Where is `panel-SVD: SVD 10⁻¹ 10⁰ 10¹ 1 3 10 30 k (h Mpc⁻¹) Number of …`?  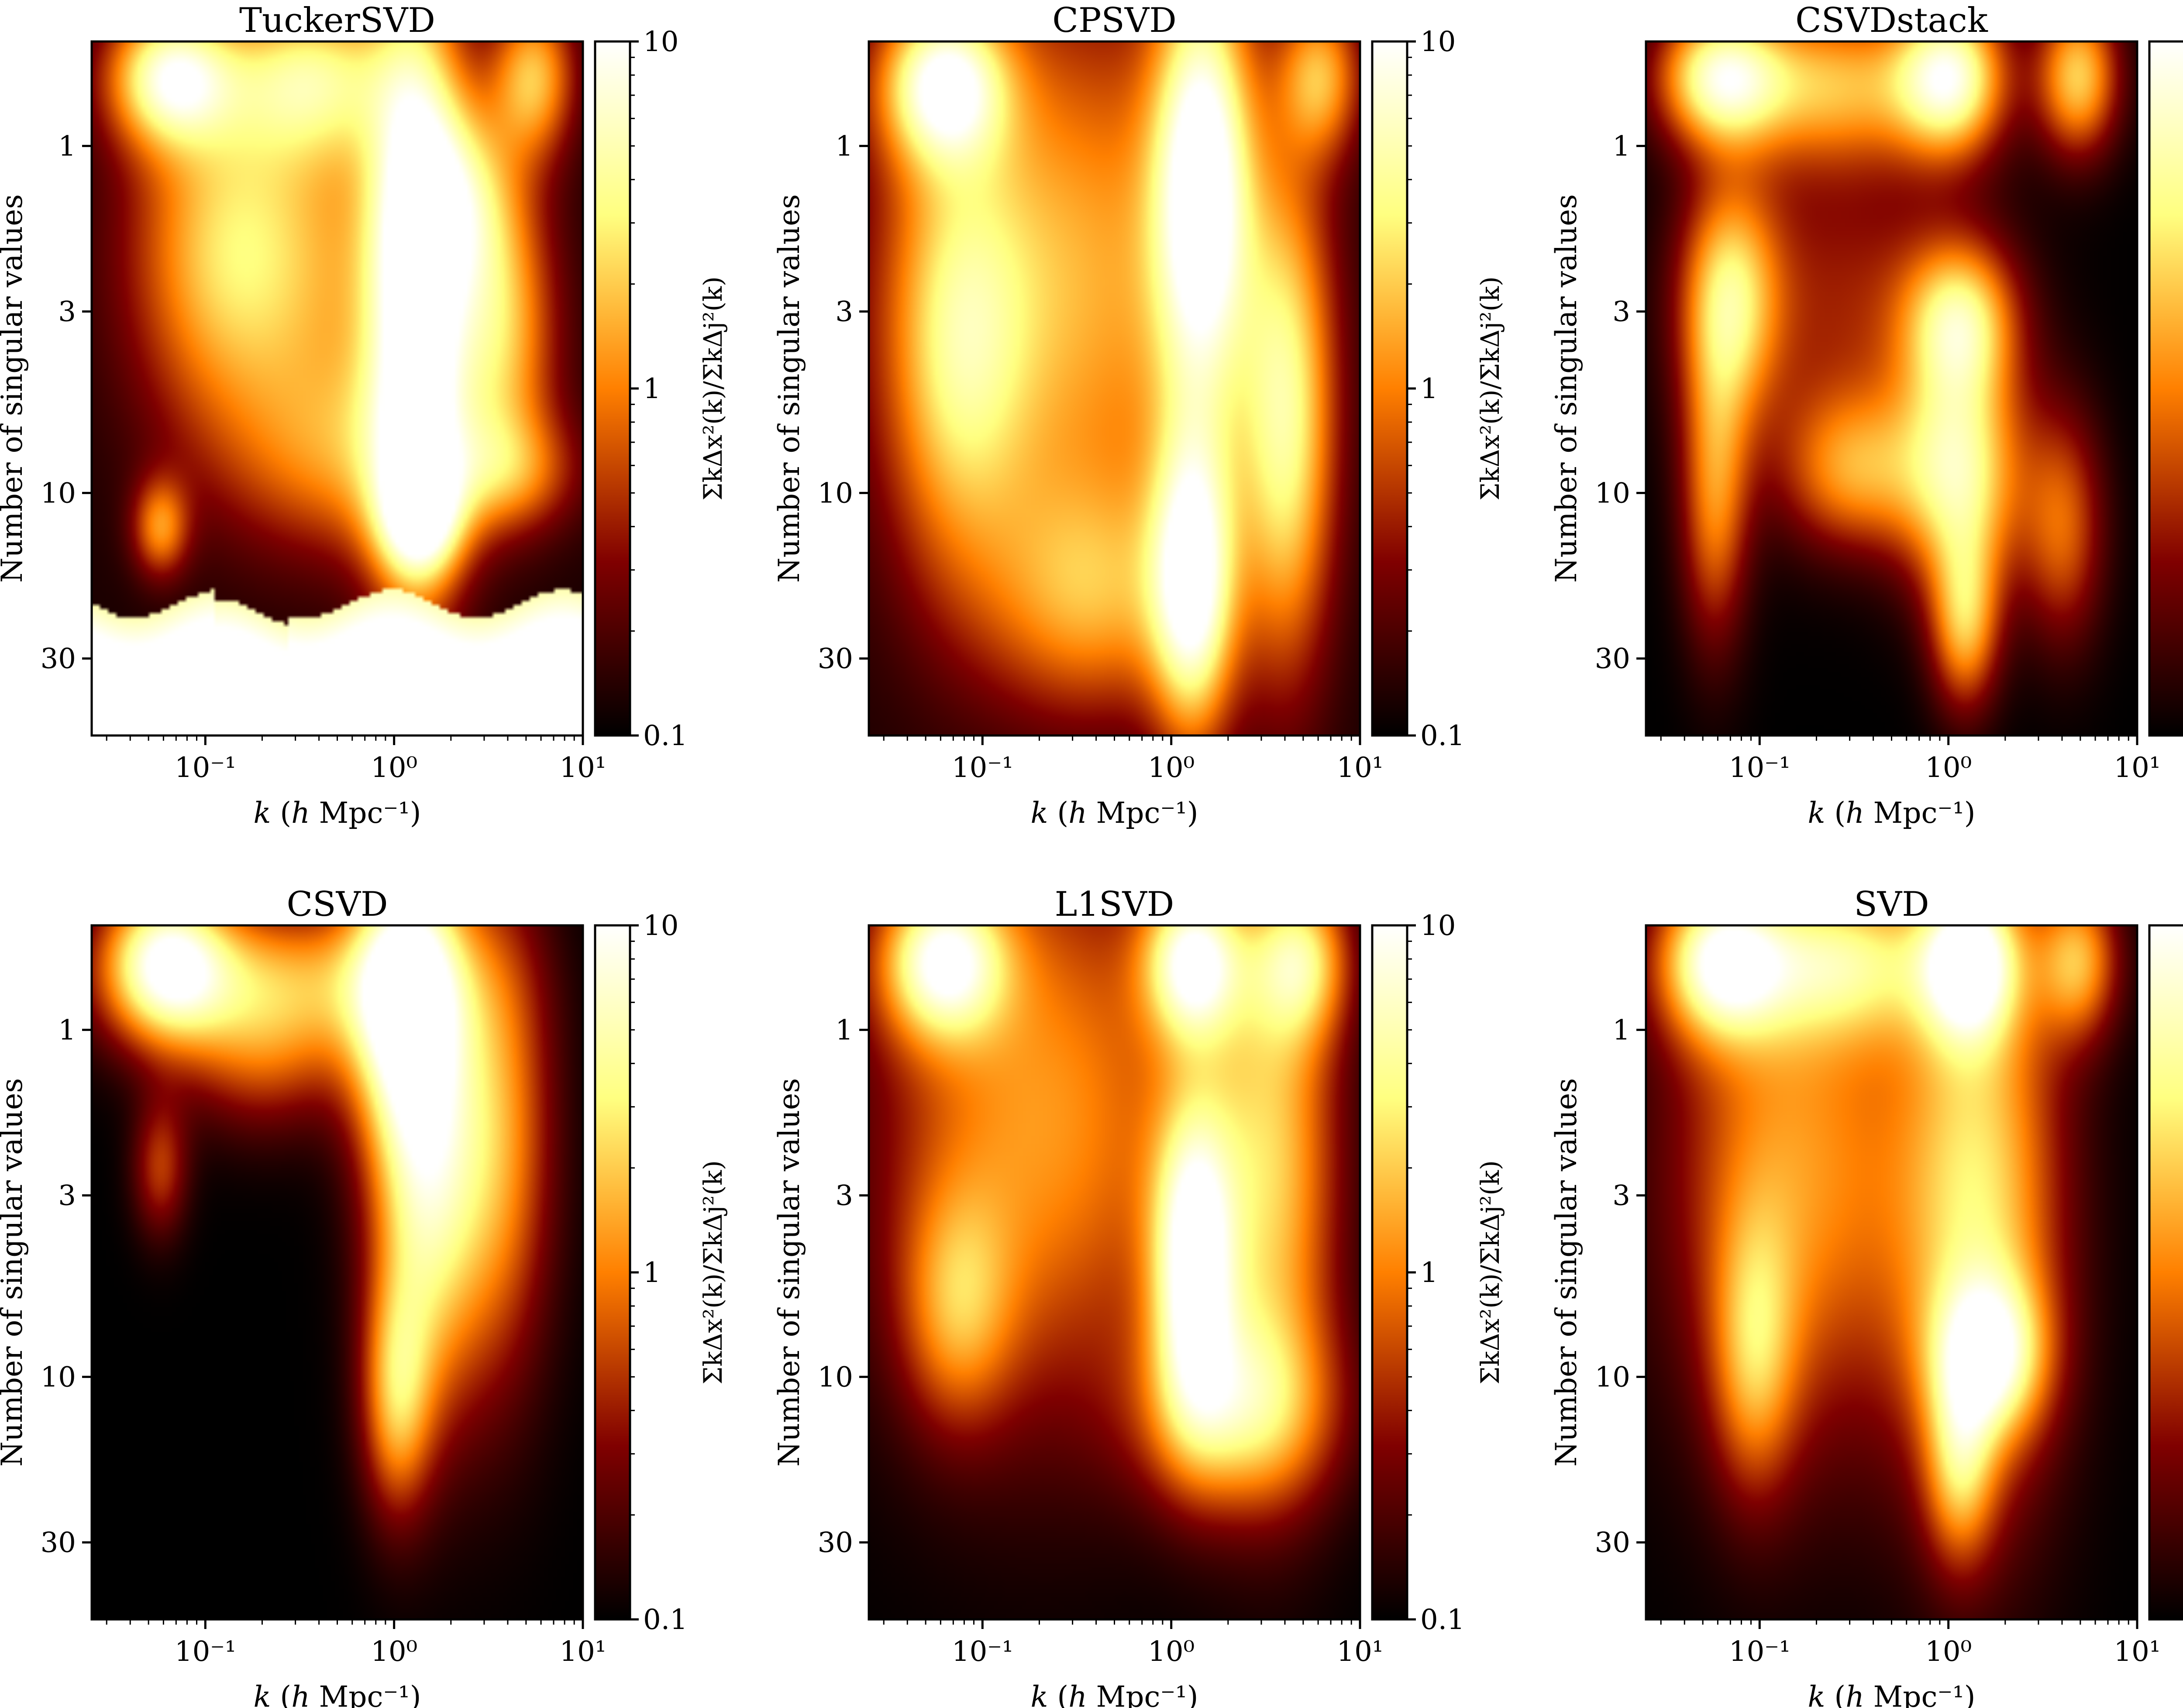
panel-SVD: SVD 10⁻¹ 10⁰ 10¹ 1 3 10 30 k (h Mpc⁻¹) Number of … is located at coordinates (1866, 1296).